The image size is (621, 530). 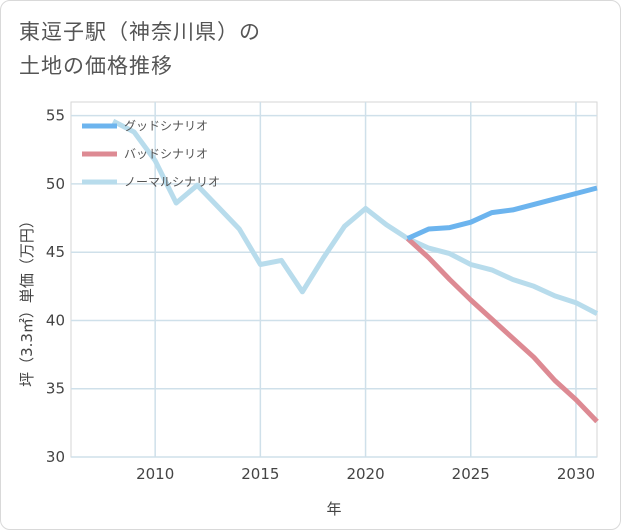 I want to click on x-tick-label: 2025, so click(x=471, y=474).